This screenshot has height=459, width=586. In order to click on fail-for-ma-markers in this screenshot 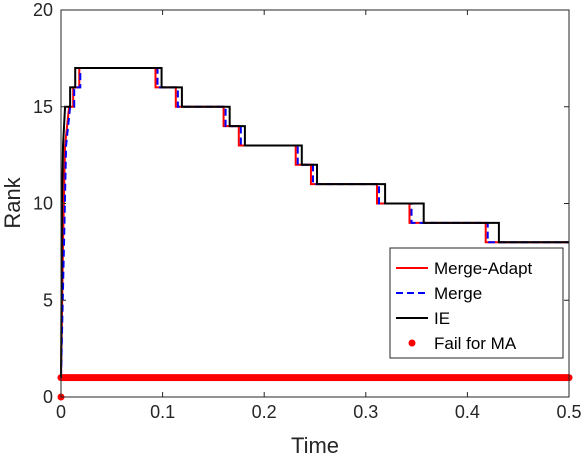, I will do `click(315, 387)`.